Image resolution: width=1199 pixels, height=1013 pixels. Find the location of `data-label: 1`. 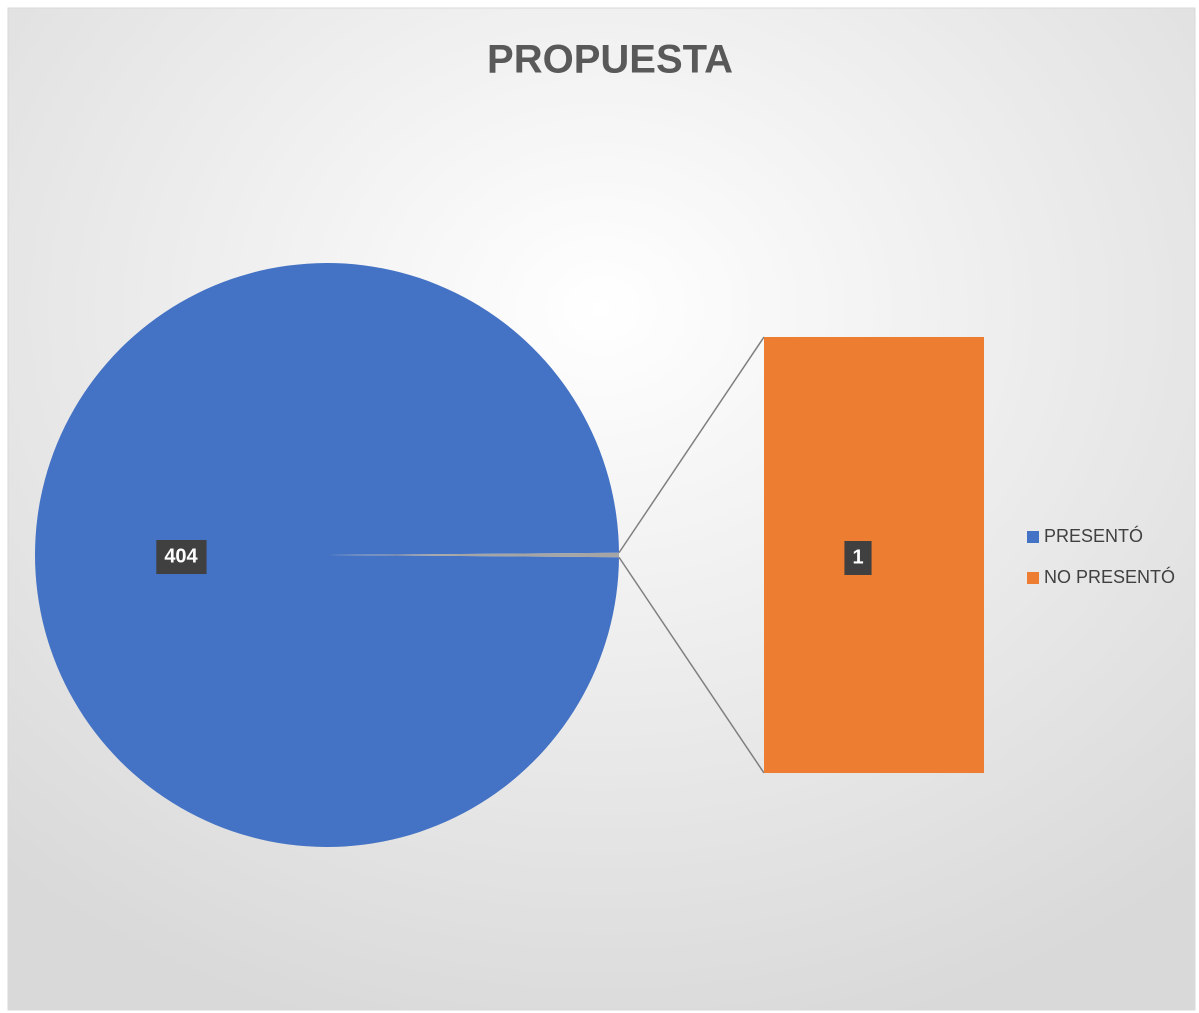

data-label: 1 is located at coordinates (857, 557).